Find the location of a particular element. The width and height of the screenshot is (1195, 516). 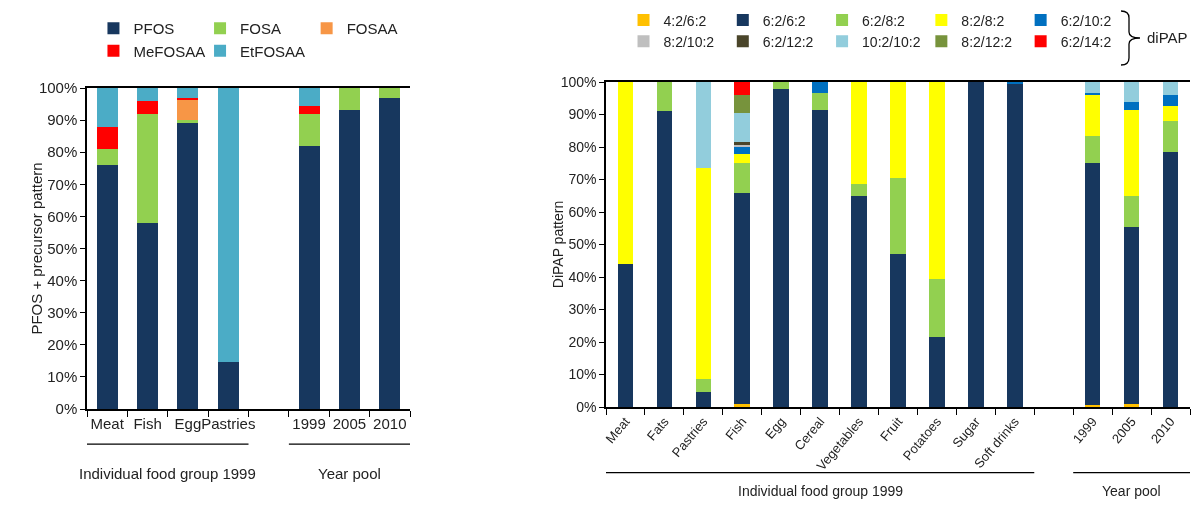

y-axis-title: DiPAP pattern is located at coordinates (558, 244).